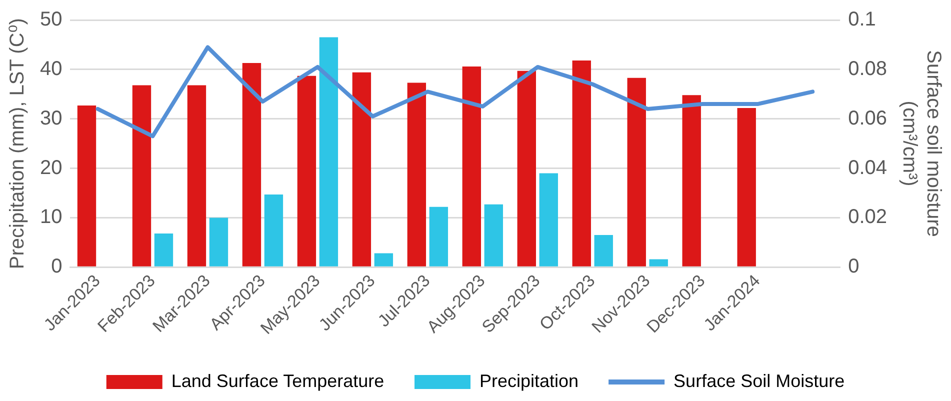  What do you see at coordinates (17, 144) in the screenshot?
I see `y-axis-title: Precipitation (mm), LST (C⁰)` at bounding box center [17, 144].